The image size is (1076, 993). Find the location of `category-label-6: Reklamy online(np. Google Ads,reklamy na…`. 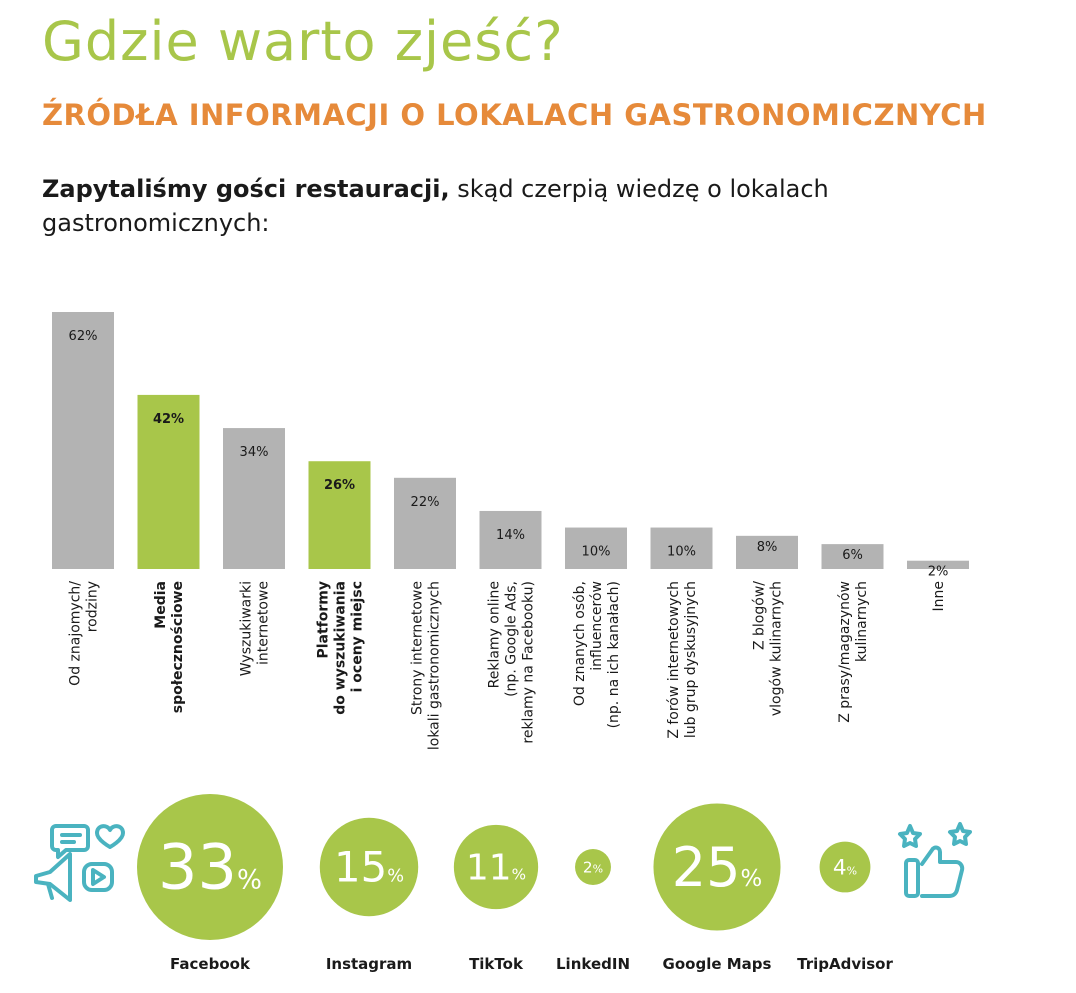

category-label-6: Reklamy online(np. Google Ads,reklamy na… is located at coordinates (512, 662).